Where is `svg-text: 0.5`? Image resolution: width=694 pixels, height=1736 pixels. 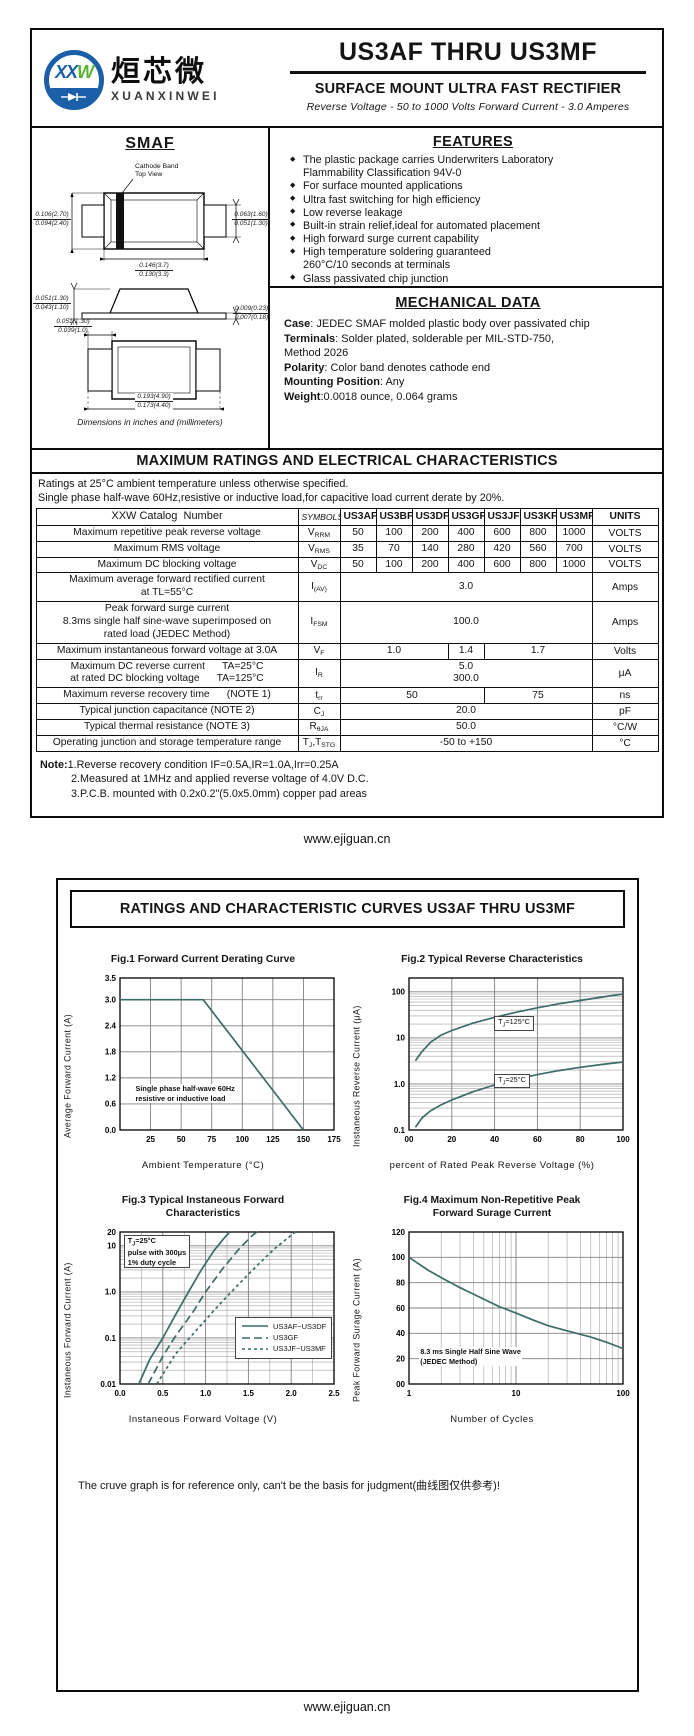
svg-text: 0.5 is located at coordinates (163, 1393).